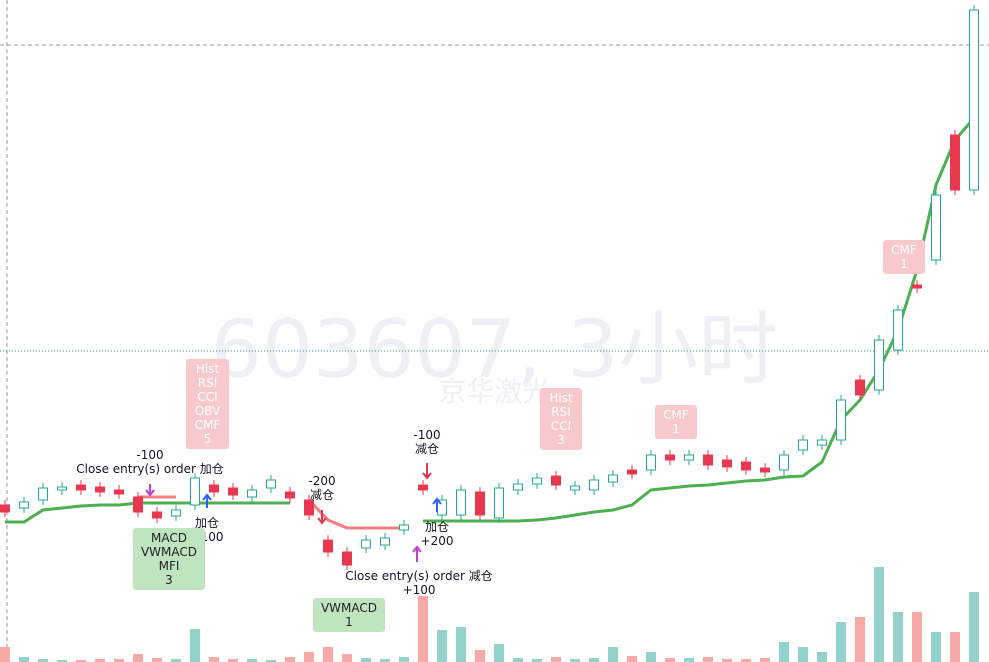  I want to click on signal-text: MACD, so click(169, 538).